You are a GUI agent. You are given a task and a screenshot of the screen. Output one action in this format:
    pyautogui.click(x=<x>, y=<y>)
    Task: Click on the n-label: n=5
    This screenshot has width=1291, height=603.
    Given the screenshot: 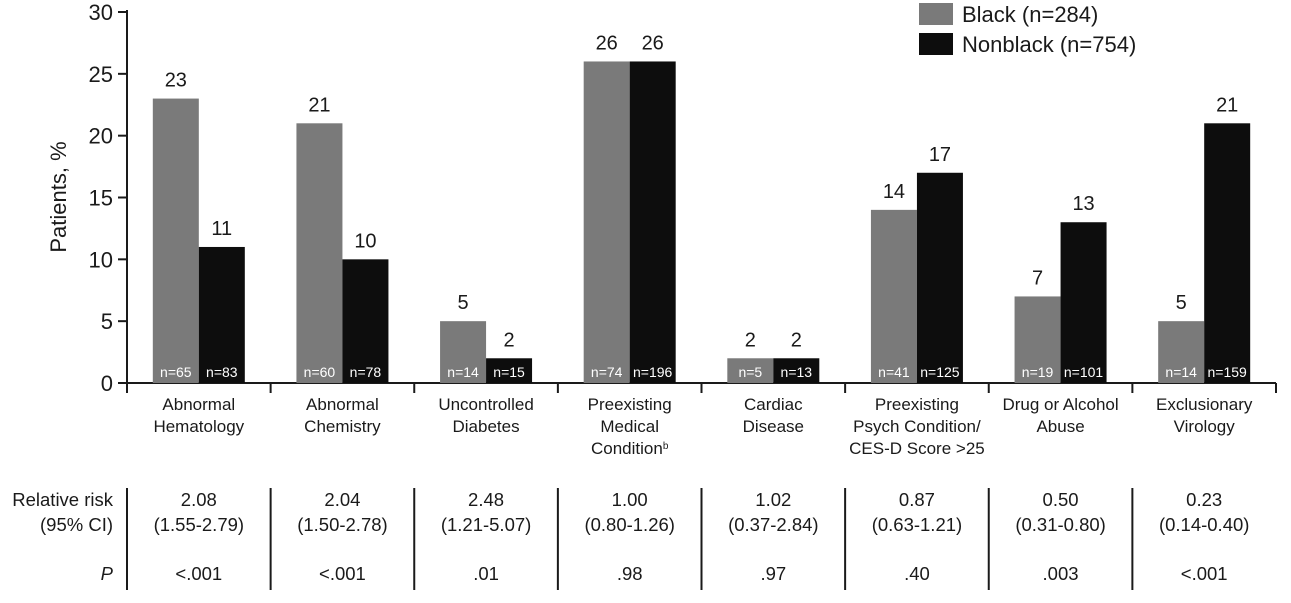 What is the action you would take?
    pyautogui.click(x=750, y=372)
    